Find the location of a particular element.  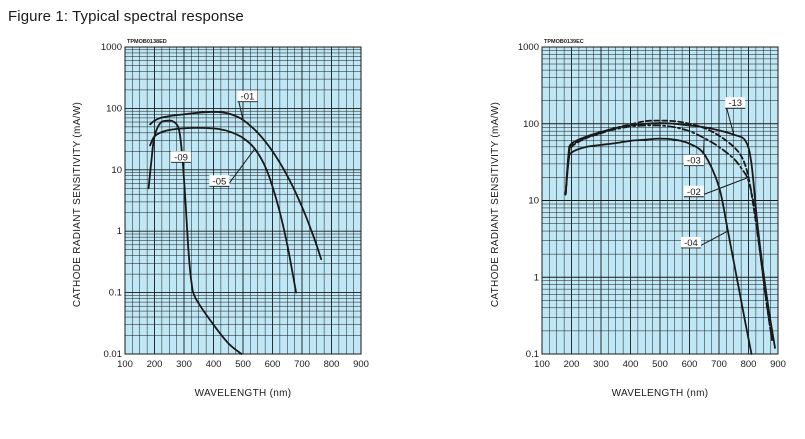

figure-title: Figure 1: Typical spectral response is located at coordinates (126, 16).